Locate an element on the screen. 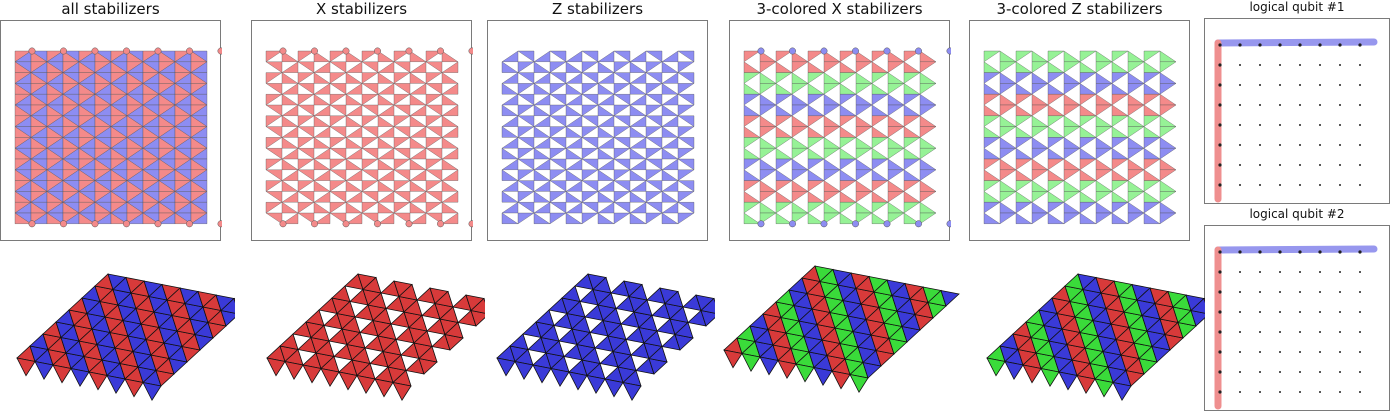 The height and width of the screenshot is (412, 1391). boundary-marker-bottom is located at coordinates (346, 224).